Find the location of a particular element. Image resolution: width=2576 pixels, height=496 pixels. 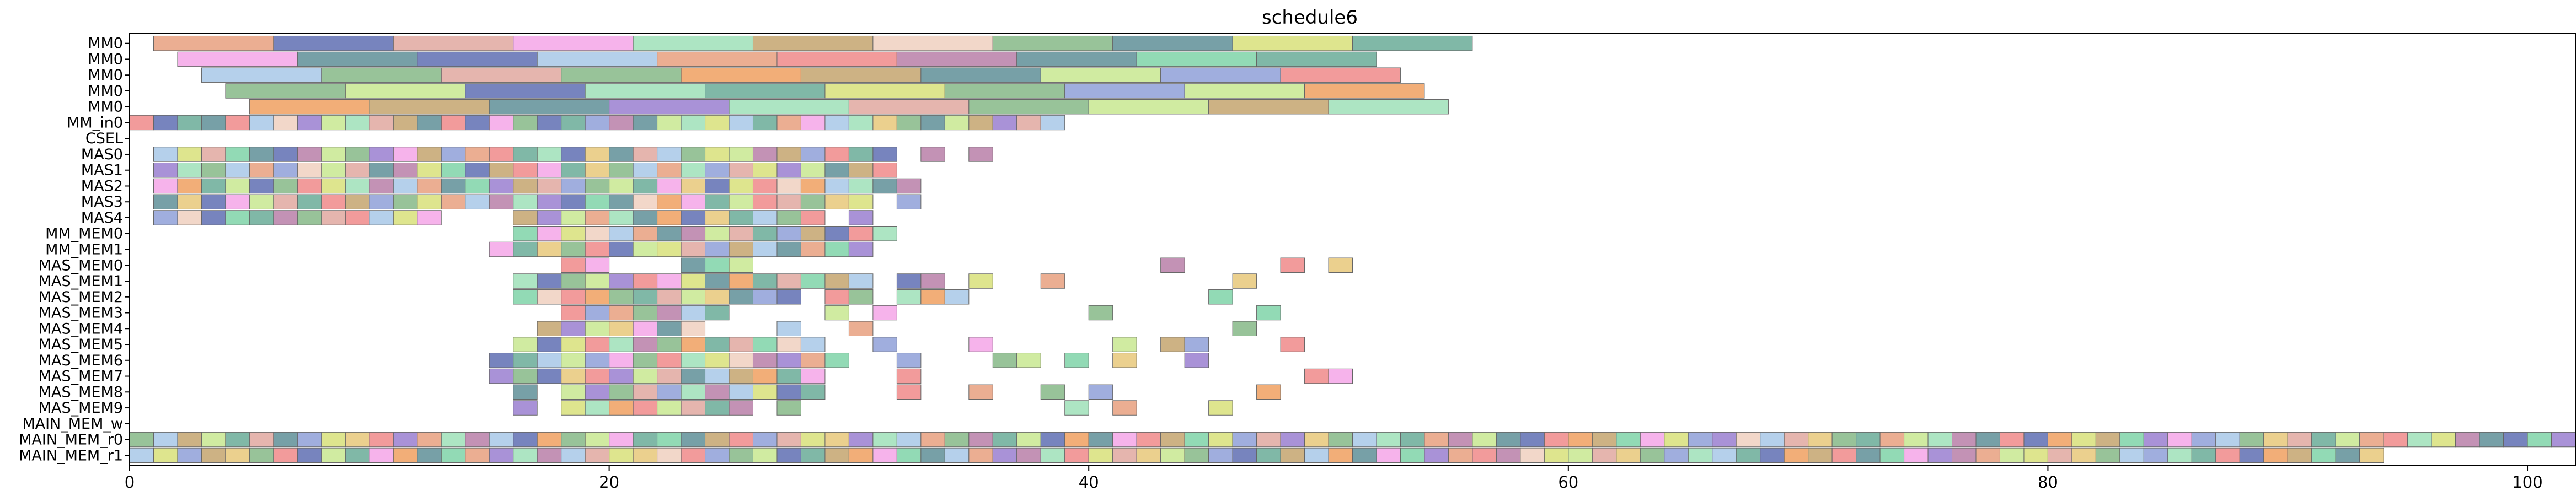

y-tick-label: MAS_MEM8 is located at coordinates (81, 392).